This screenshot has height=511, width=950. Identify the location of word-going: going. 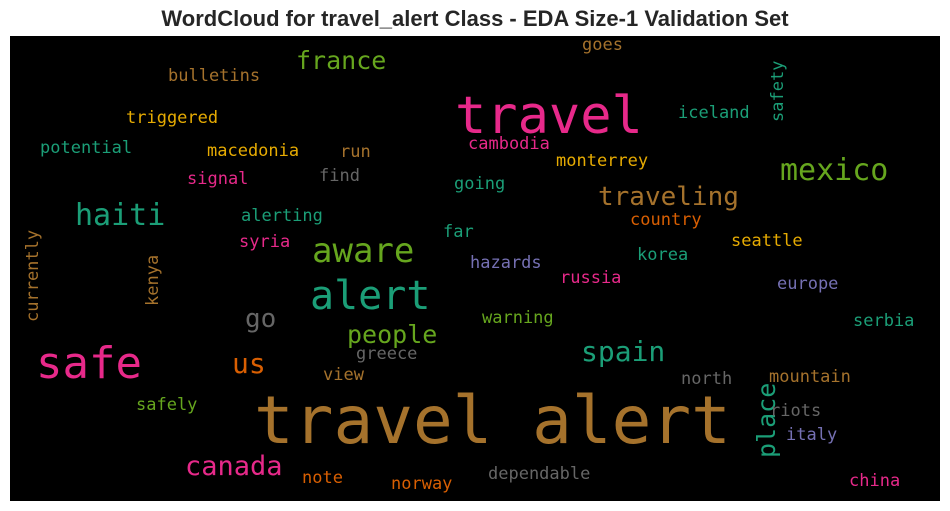
(480, 184).